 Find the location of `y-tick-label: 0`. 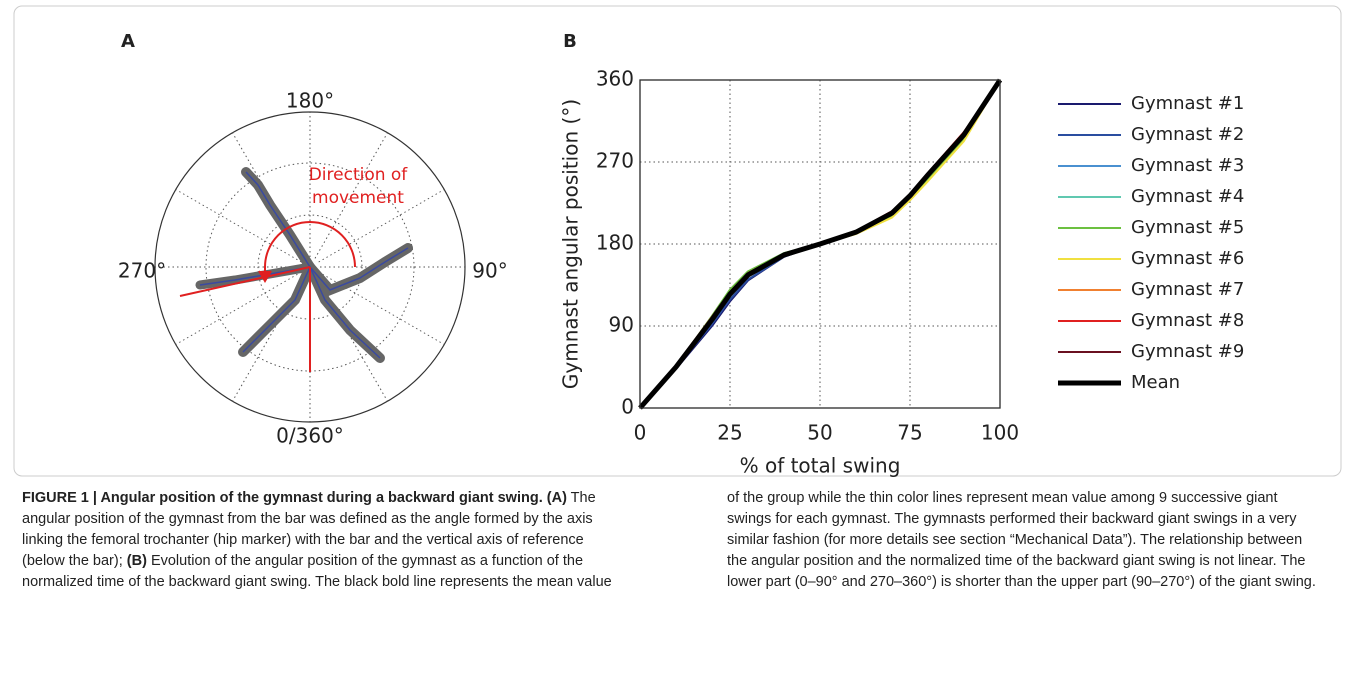

y-tick-label: 0 is located at coordinates (627, 407).